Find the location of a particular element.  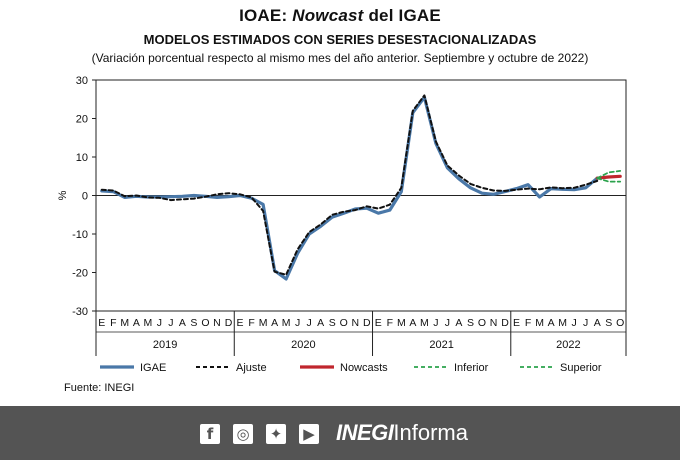

title-part2: del IGAE is located at coordinates (402, 15).